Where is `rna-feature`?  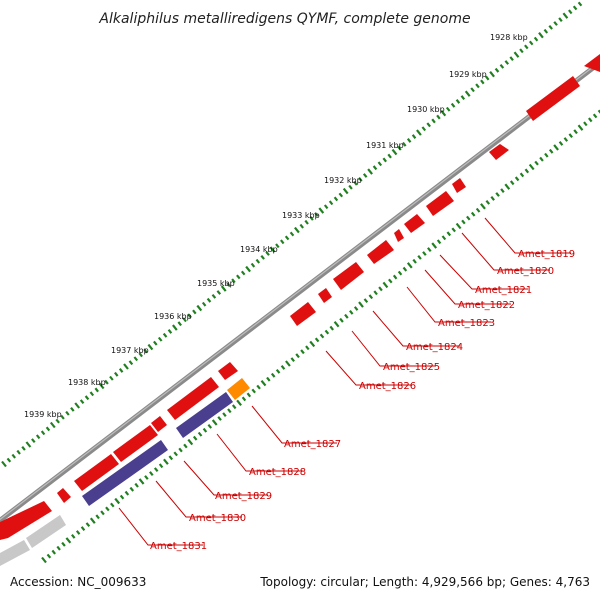
rna-feature is located at coordinates (238, 389).